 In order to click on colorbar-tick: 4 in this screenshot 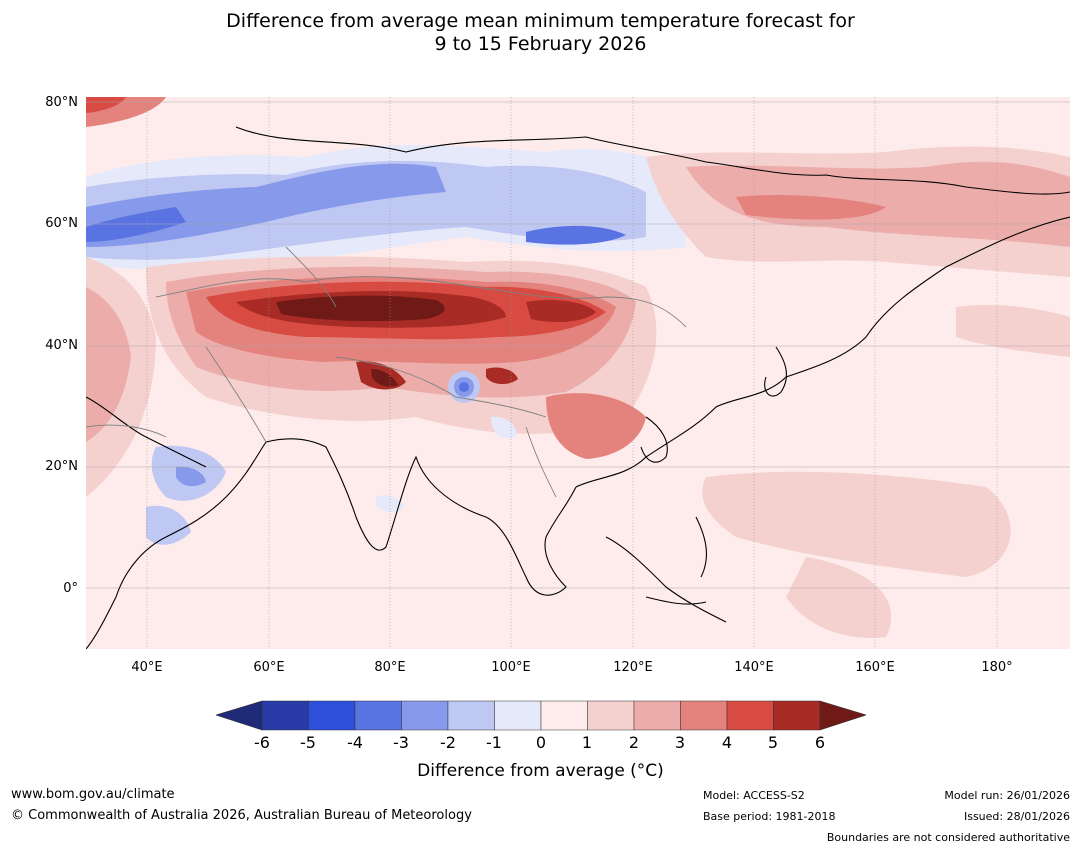, I will do `click(727, 742)`.